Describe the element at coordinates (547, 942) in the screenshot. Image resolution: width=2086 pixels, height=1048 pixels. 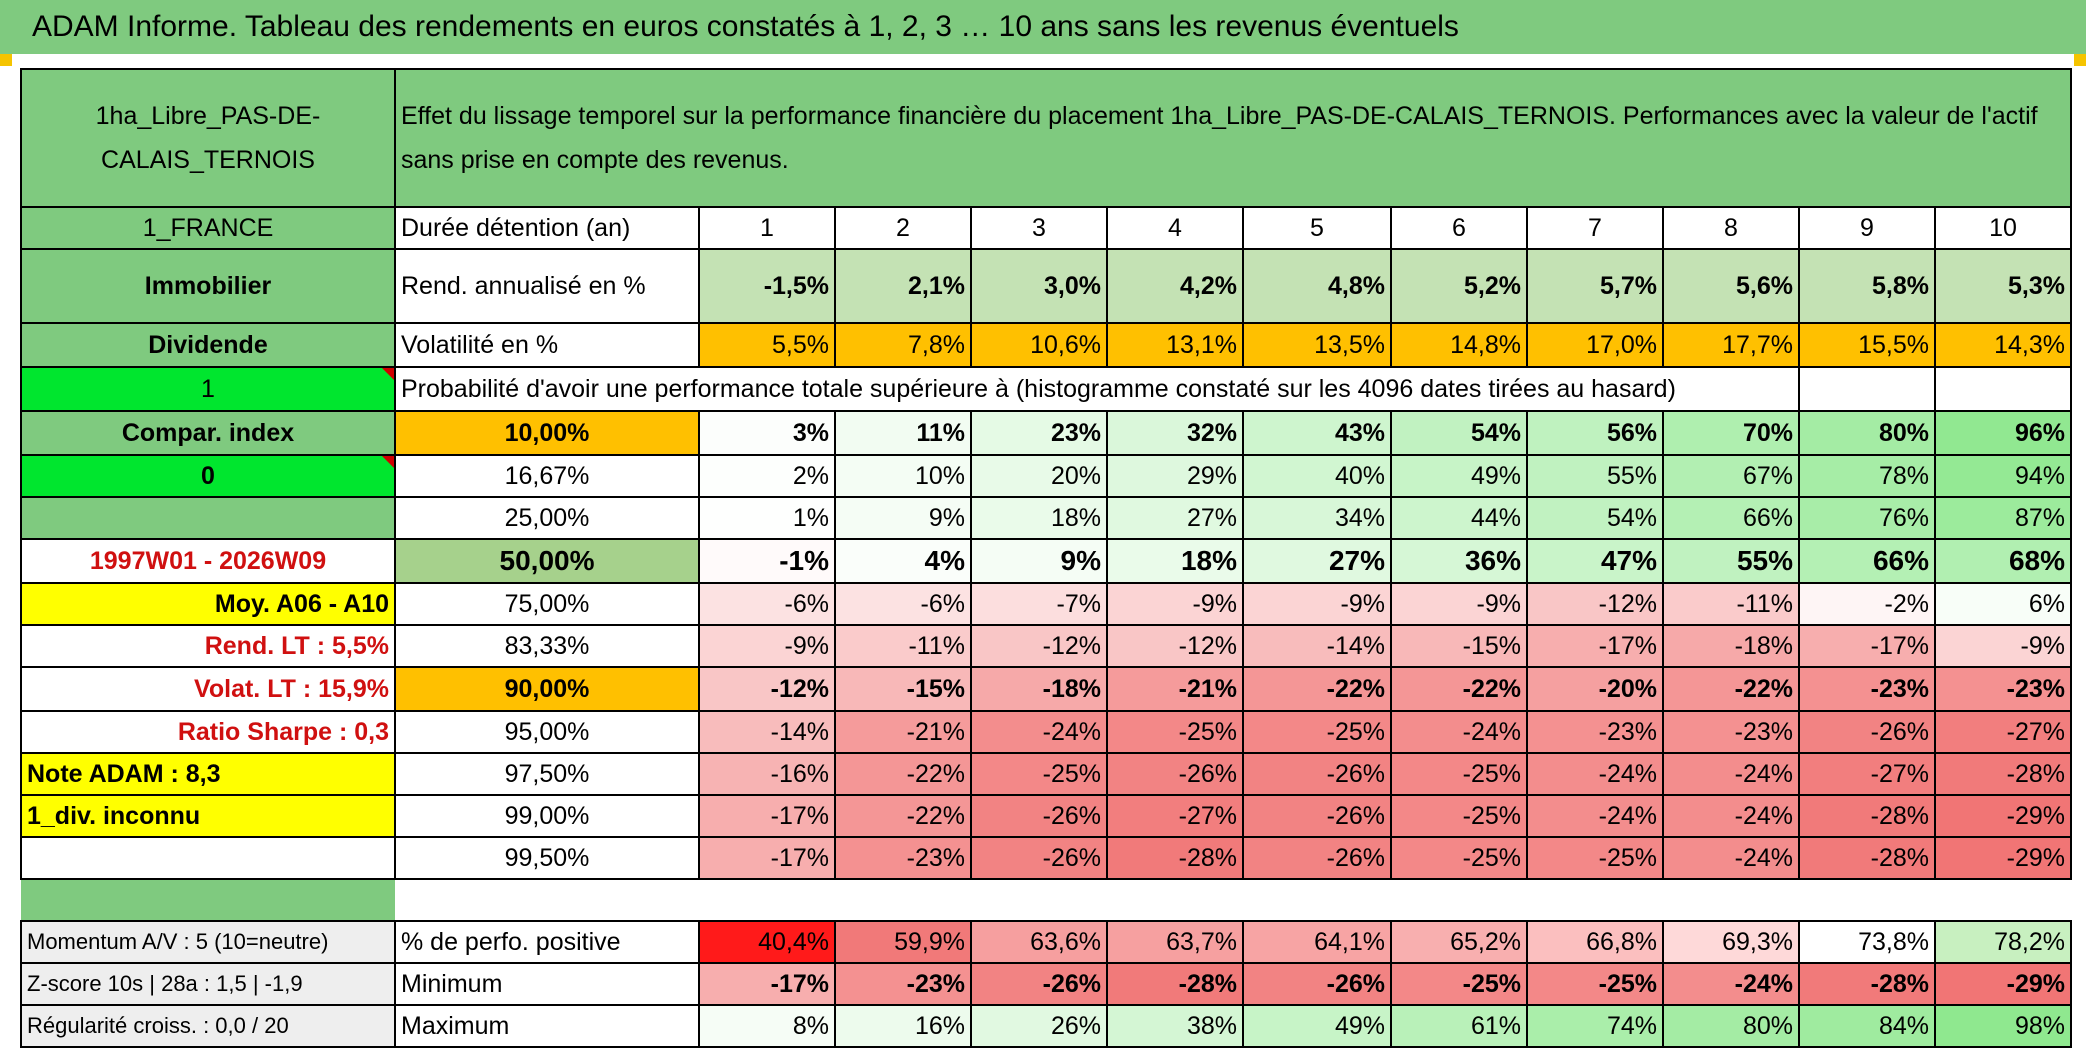
I see `summary-label: % de perfo. positive` at that location.